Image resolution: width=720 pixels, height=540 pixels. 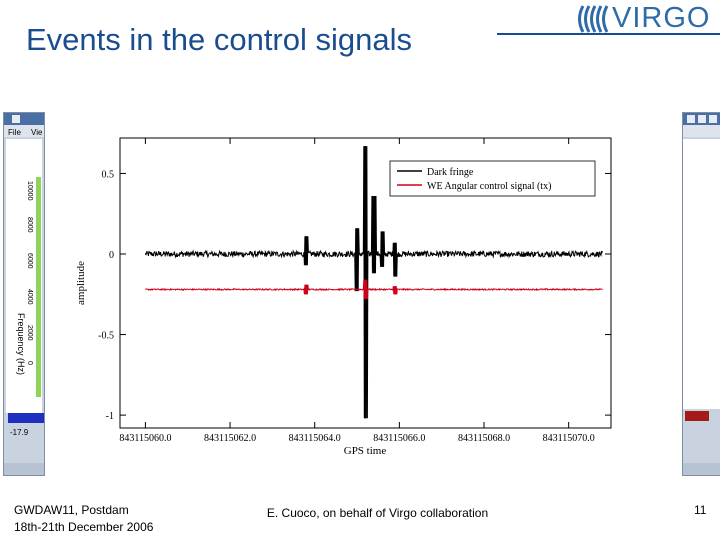 I want to click on menu-file: File, so click(x=14, y=132).